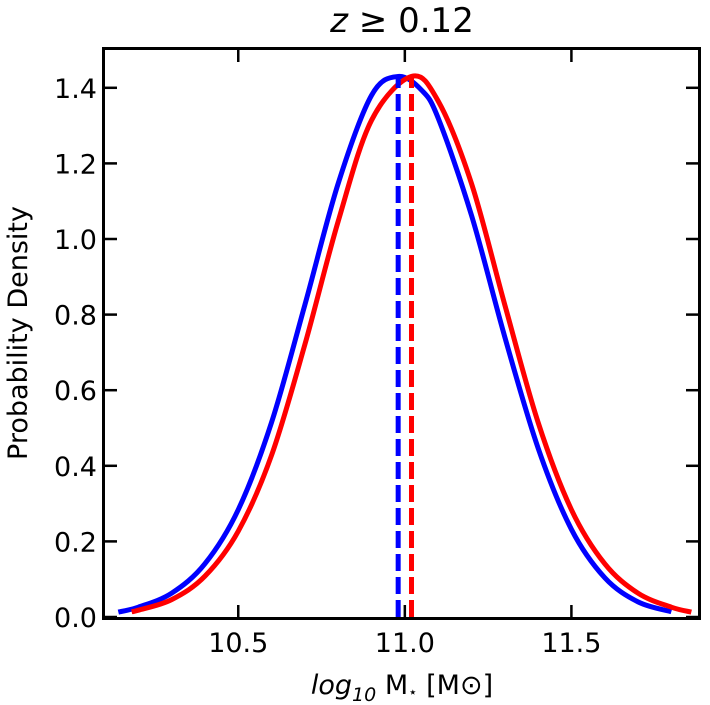 The height and width of the screenshot is (705, 710). Describe the element at coordinates (75, 467) in the screenshot. I see `y-tick-label: 0.4` at that location.